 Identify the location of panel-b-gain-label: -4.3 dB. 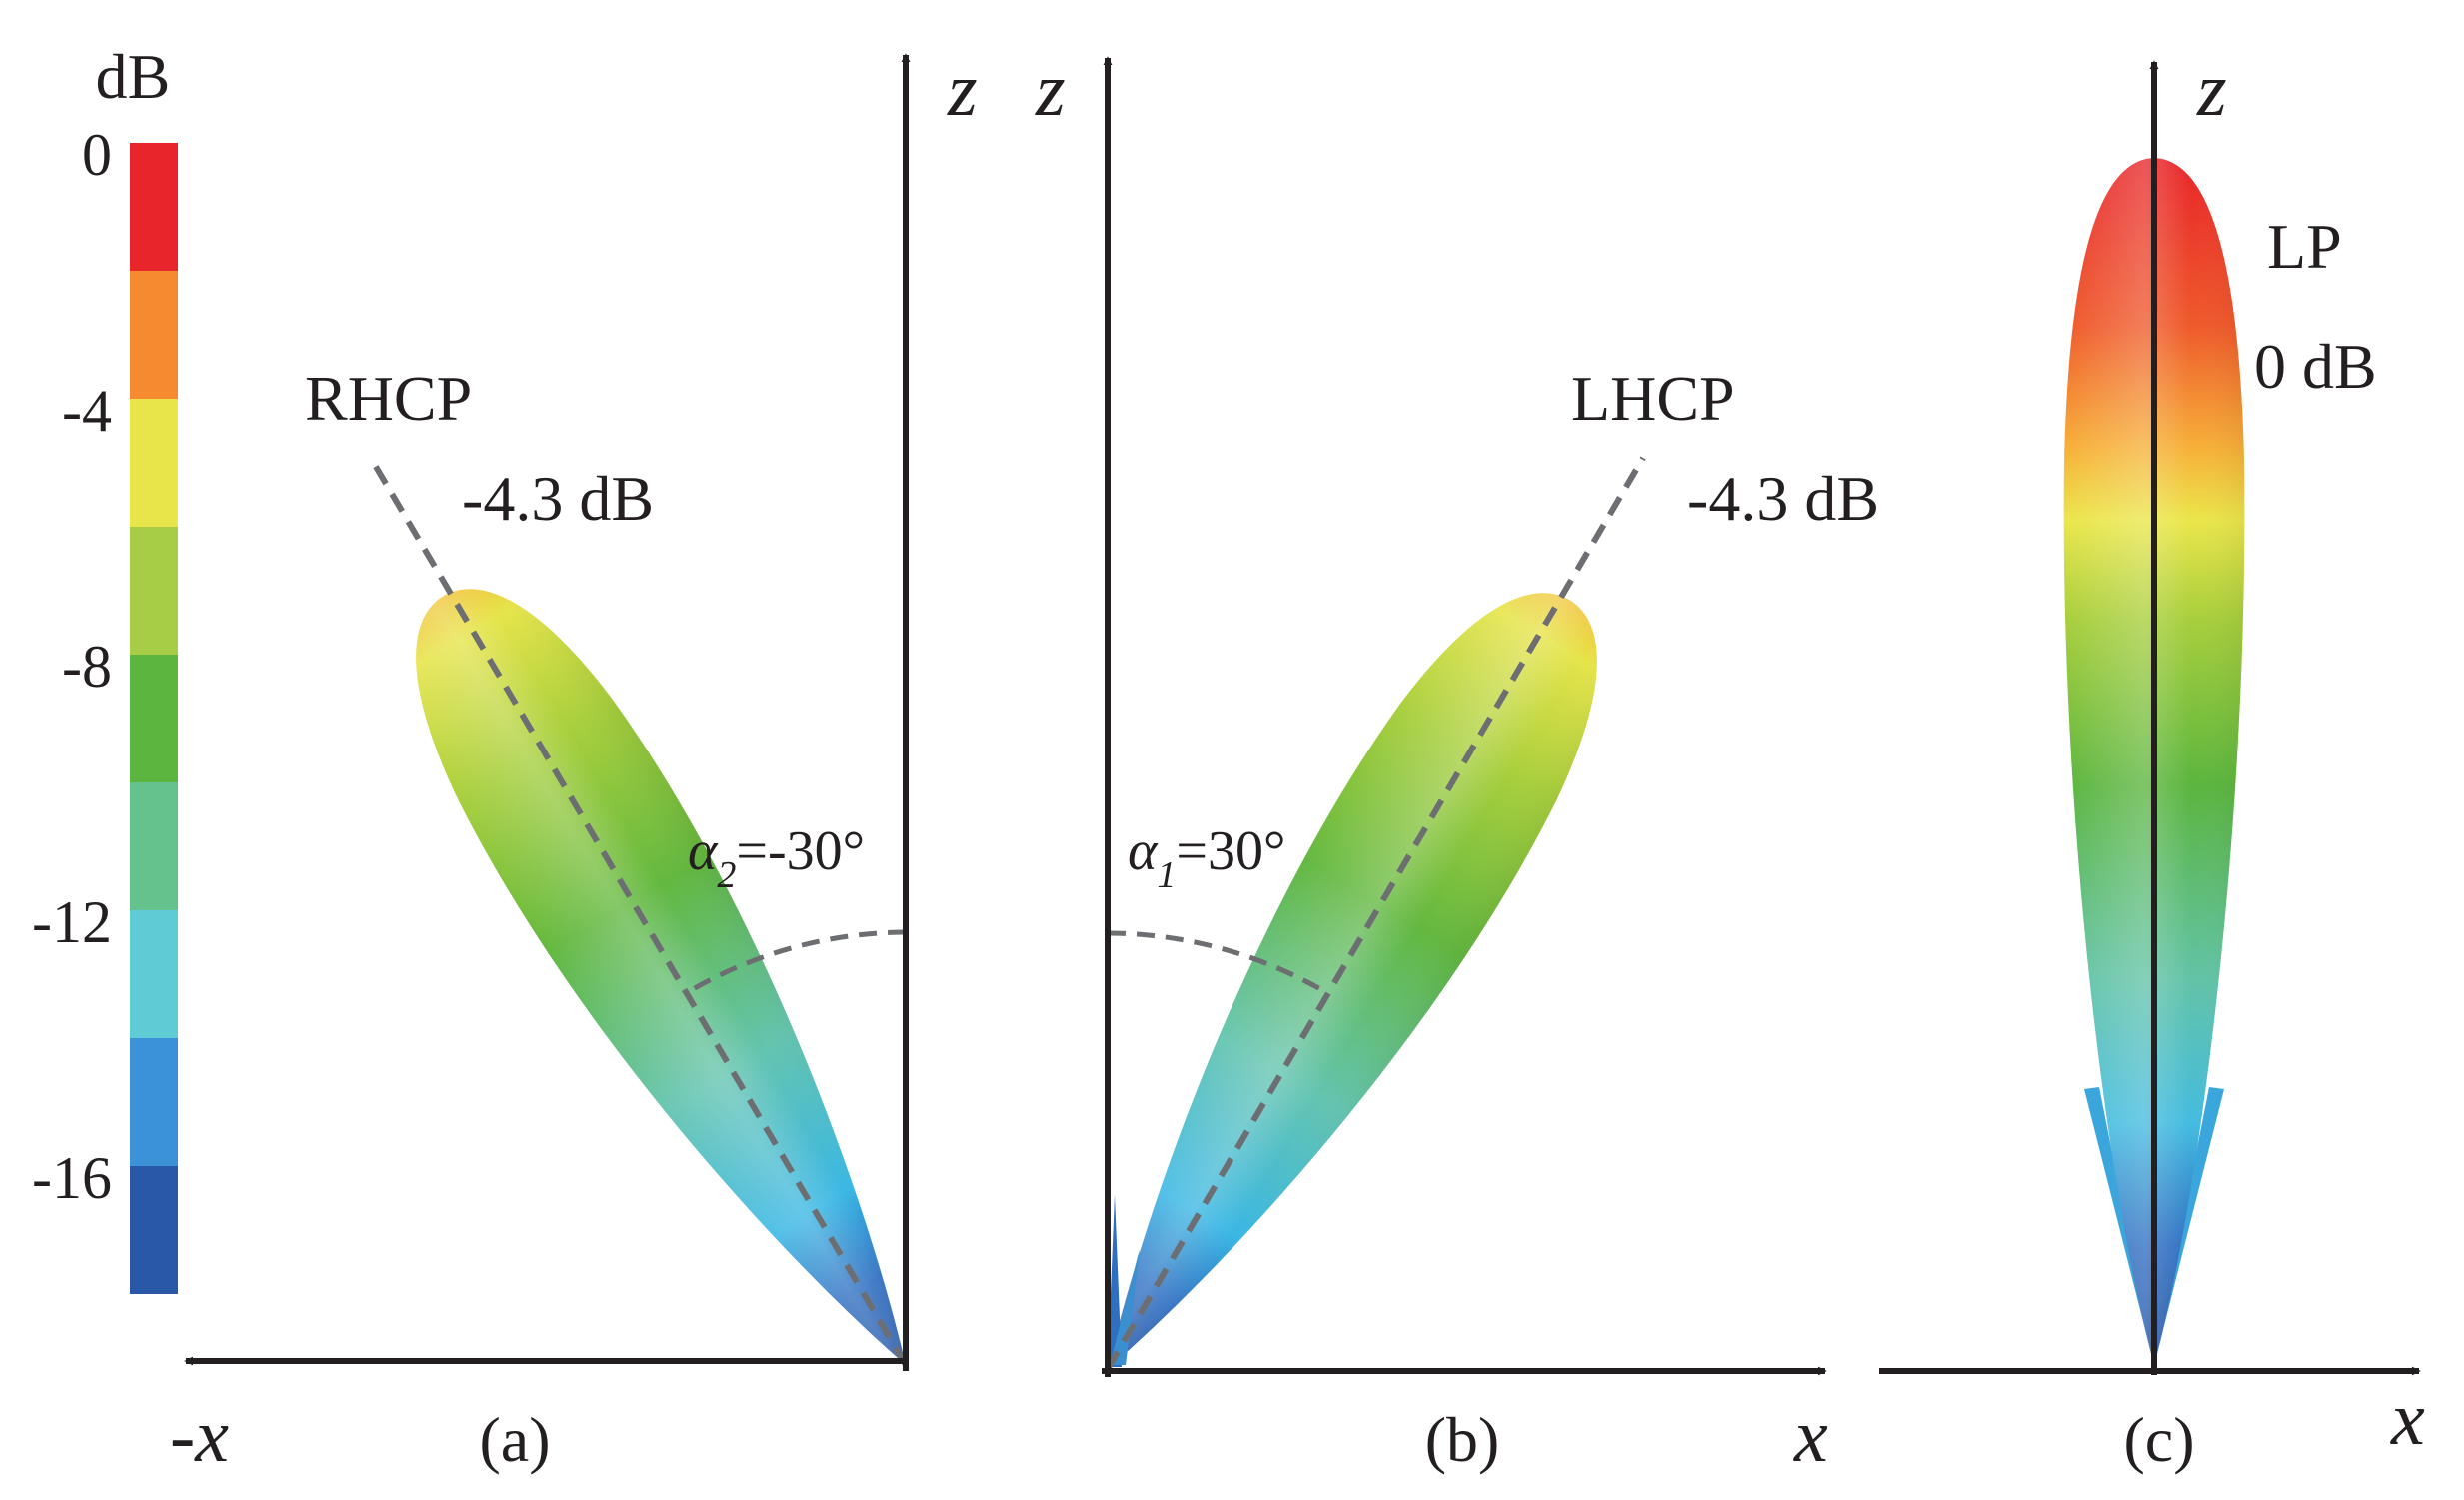
(1783, 498).